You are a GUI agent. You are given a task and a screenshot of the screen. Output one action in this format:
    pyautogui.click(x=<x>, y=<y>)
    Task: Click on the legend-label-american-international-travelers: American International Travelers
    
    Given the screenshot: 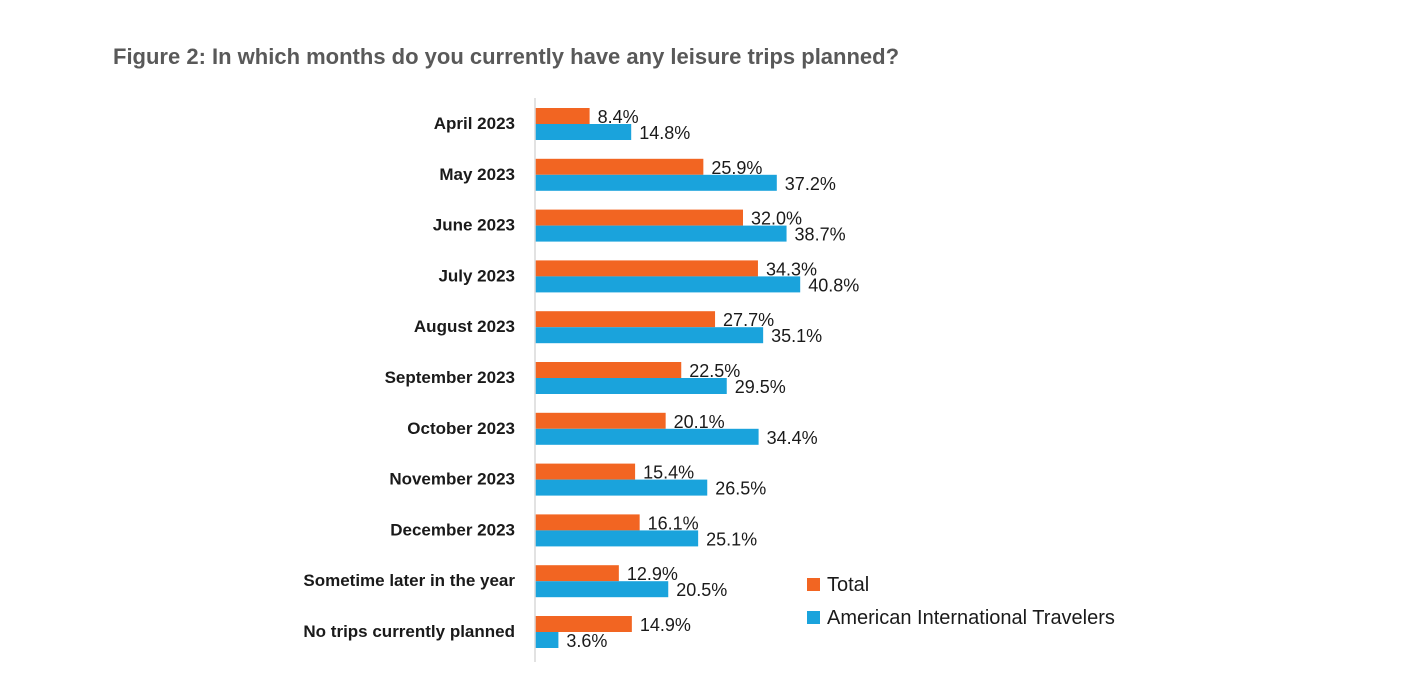 What is the action you would take?
    pyautogui.click(x=971, y=618)
    